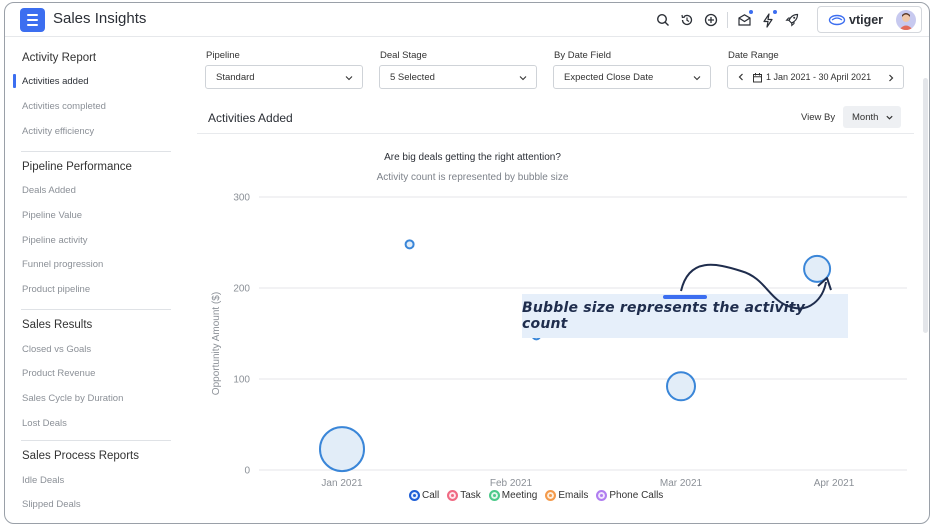 This screenshot has width=935, height=528. What do you see at coordinates (512, 495) in the screenshot?
I see `legend-meeting: Meeting` at bounding box center [512, 495].